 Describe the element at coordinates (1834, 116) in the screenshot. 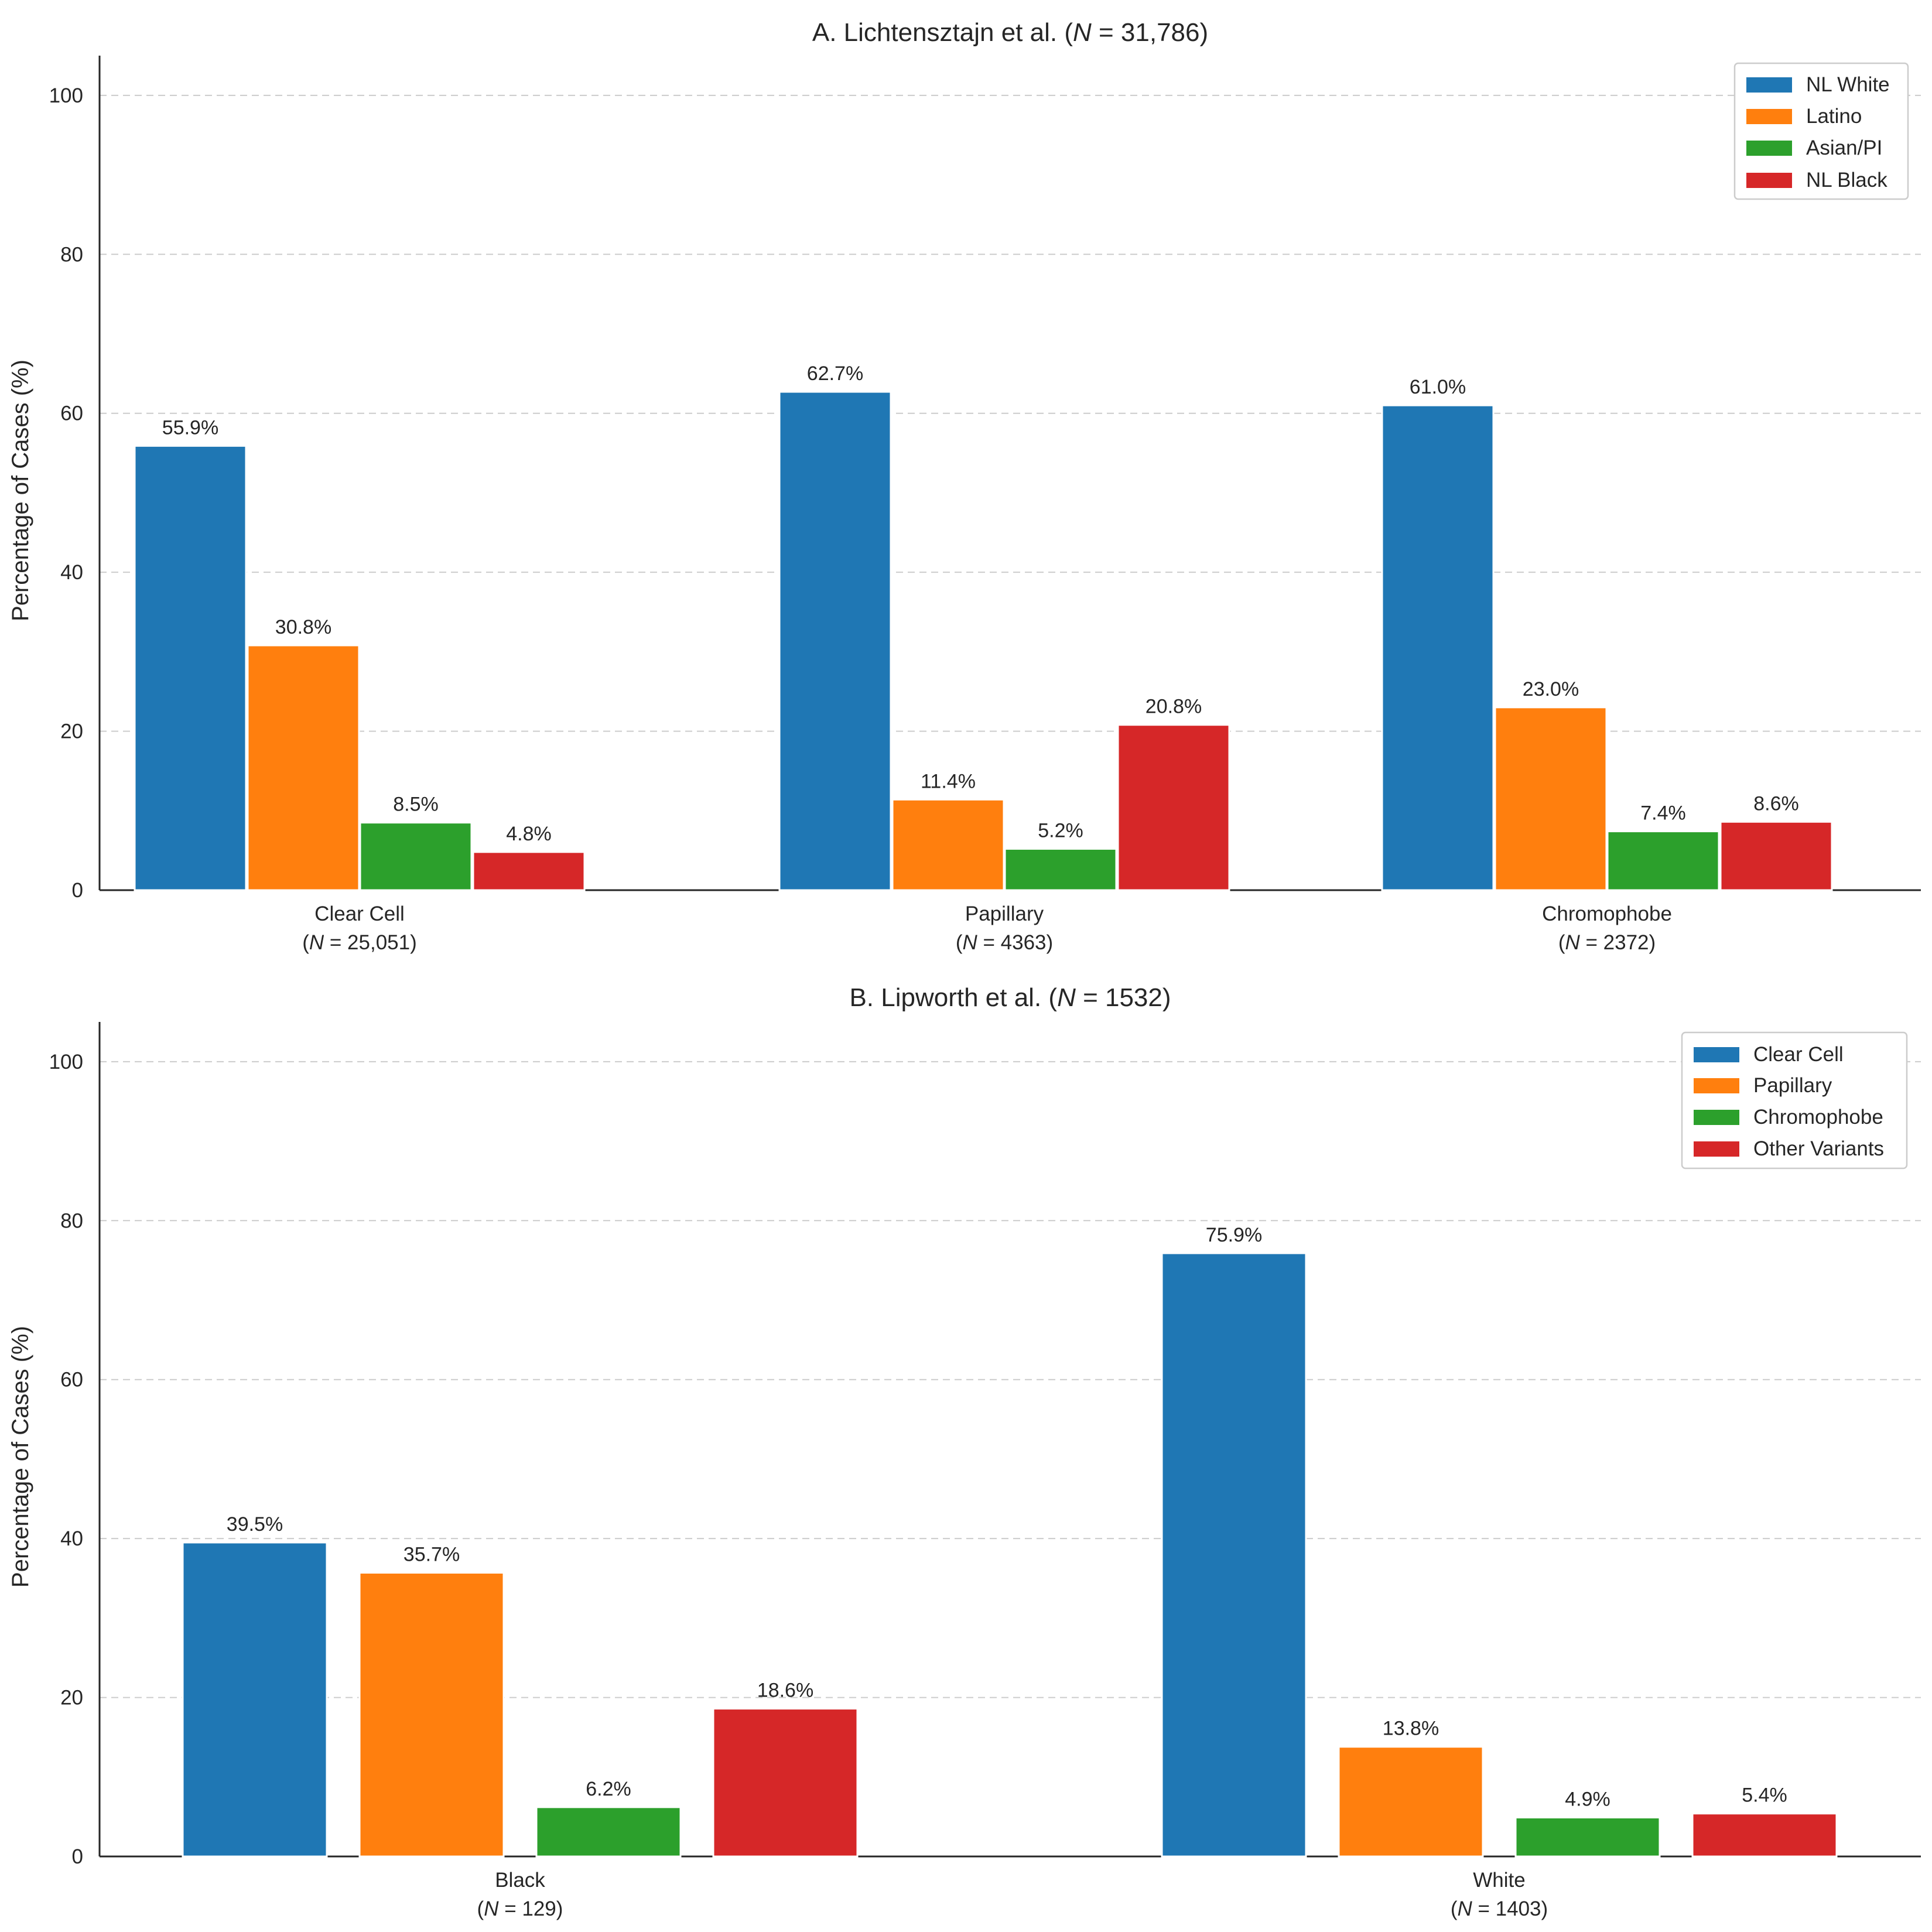

I see `legend-label: Latino` at that location.